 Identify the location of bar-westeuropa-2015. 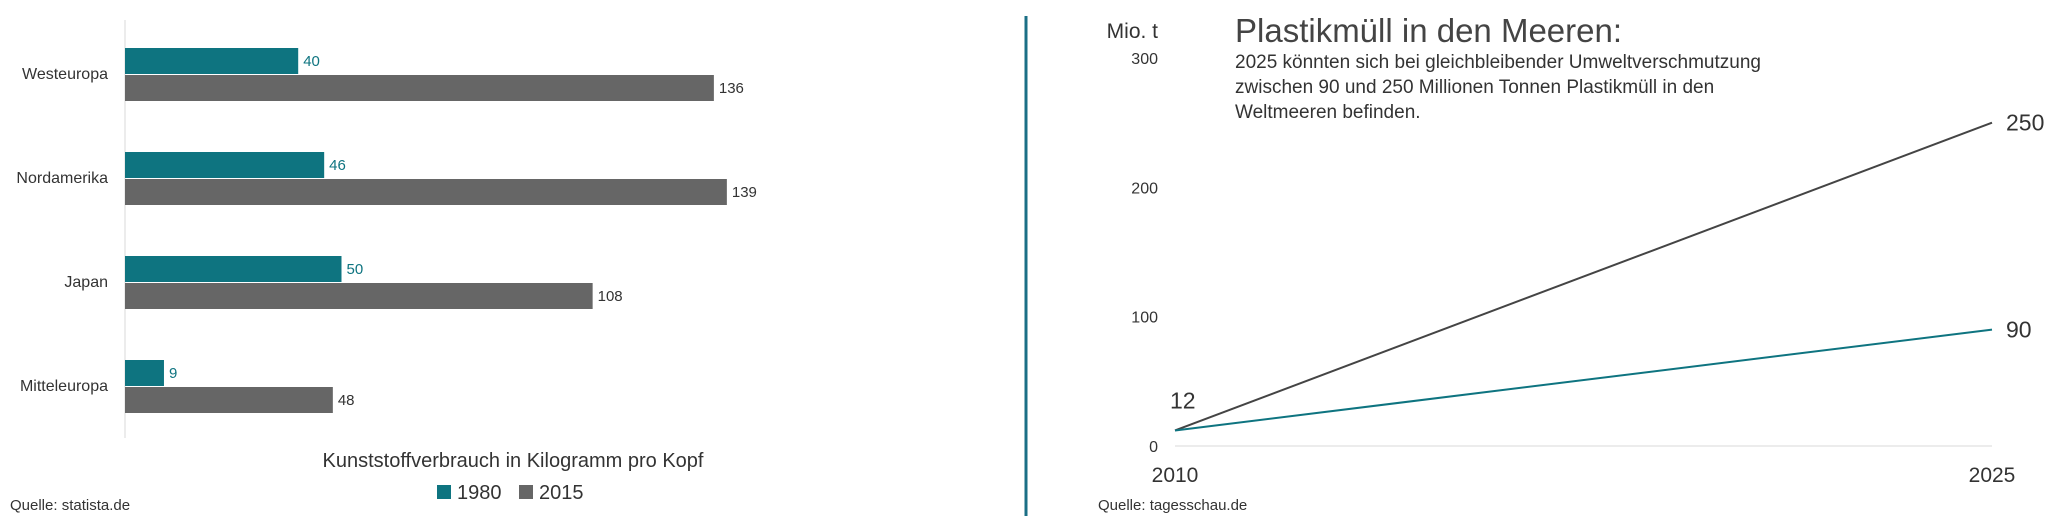
(419, 88).